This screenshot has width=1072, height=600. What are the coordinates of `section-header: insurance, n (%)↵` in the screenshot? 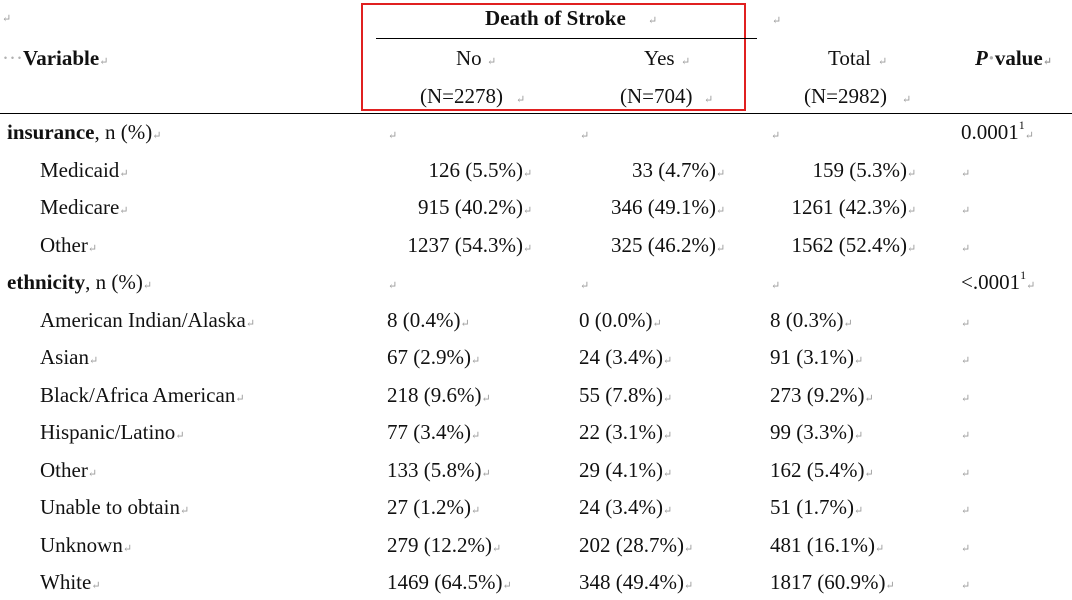 It's located at (84, 132).